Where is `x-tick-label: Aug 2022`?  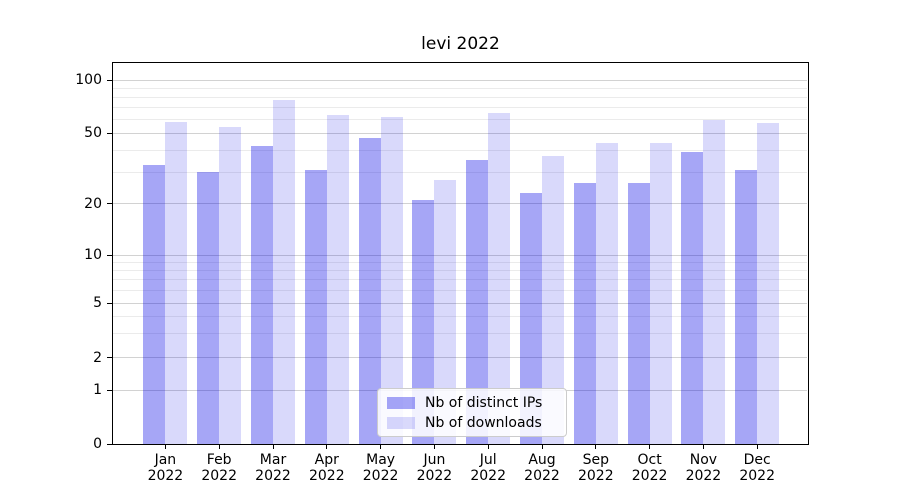 x-tick-label: Aug 2022 is located at coordinates (542, 468).